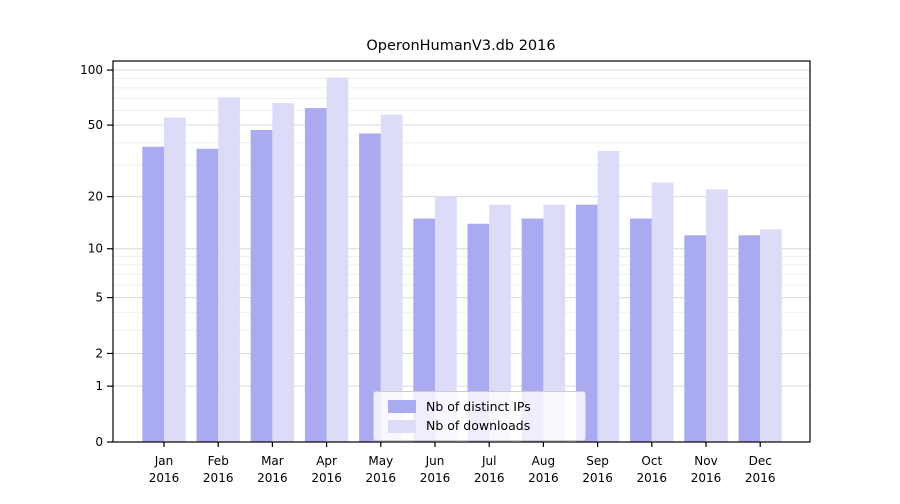 The image size is (900, 504). Describe the element at coordinates (218, 461) in the screenshot. I see `x-tick-label-feb: Feb` at that location.